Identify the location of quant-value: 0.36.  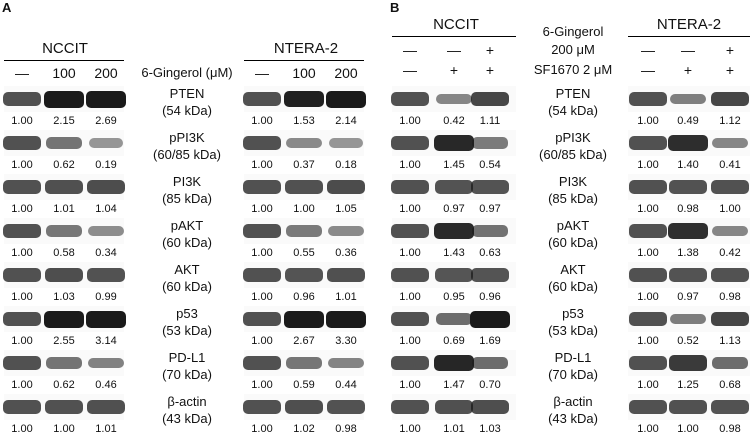
(346, 253).